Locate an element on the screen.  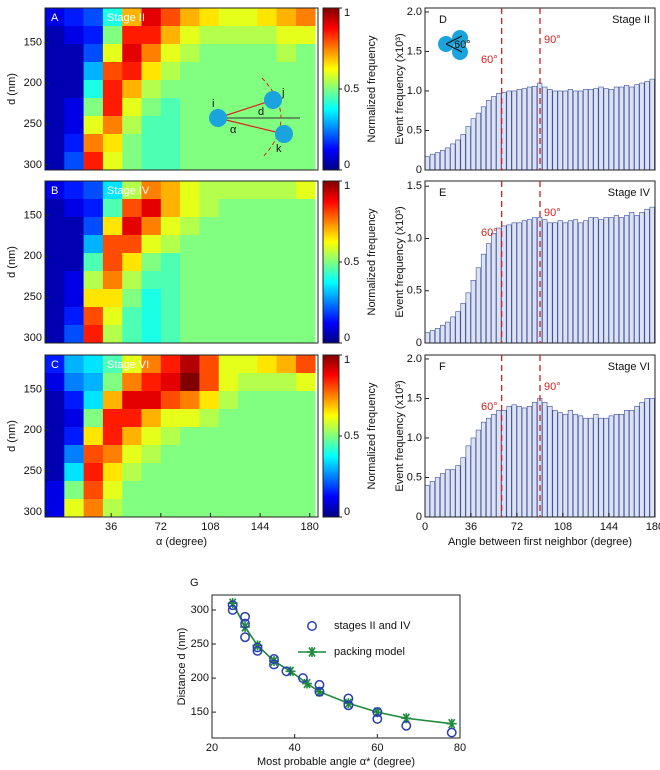
y-tick-label: 0.5 is located at coordinates (414, 477).